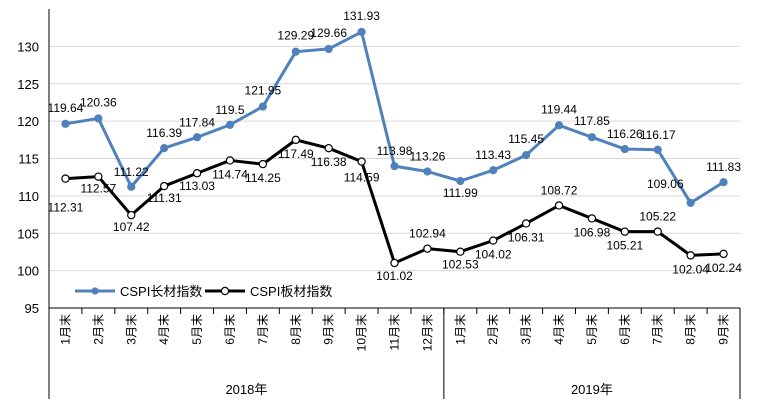  I want to click on data-label: 104.02, so click(493, 255).